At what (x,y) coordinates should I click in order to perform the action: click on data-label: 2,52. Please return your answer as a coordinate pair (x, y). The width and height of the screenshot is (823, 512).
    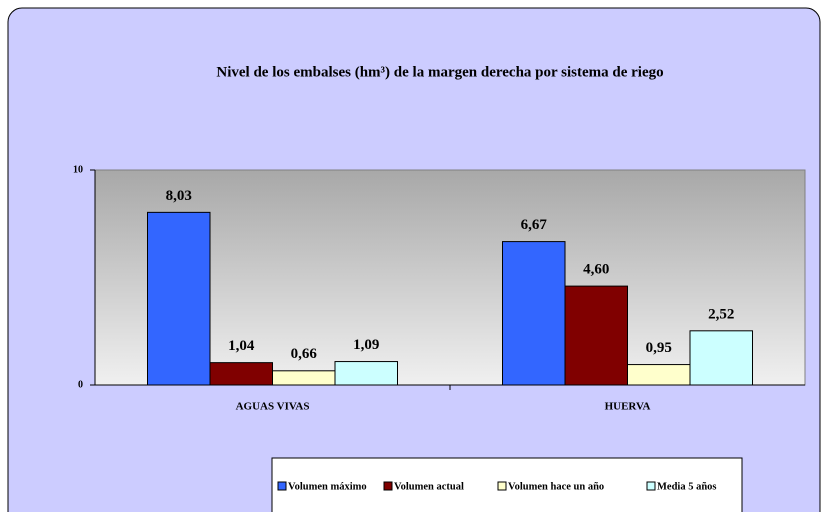
    Looking at the image, I should click on (721, 314).